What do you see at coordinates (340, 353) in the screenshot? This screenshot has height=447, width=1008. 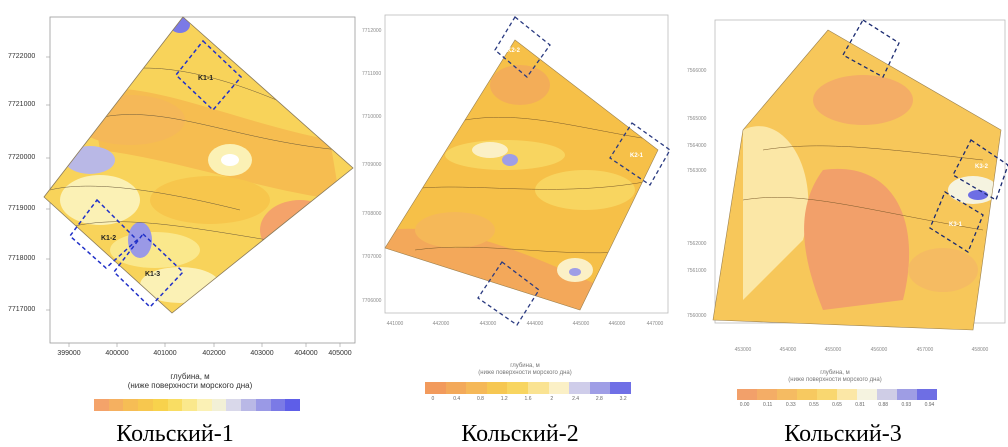 I see `x-tick: 405000` at bounding box center [340, 353].